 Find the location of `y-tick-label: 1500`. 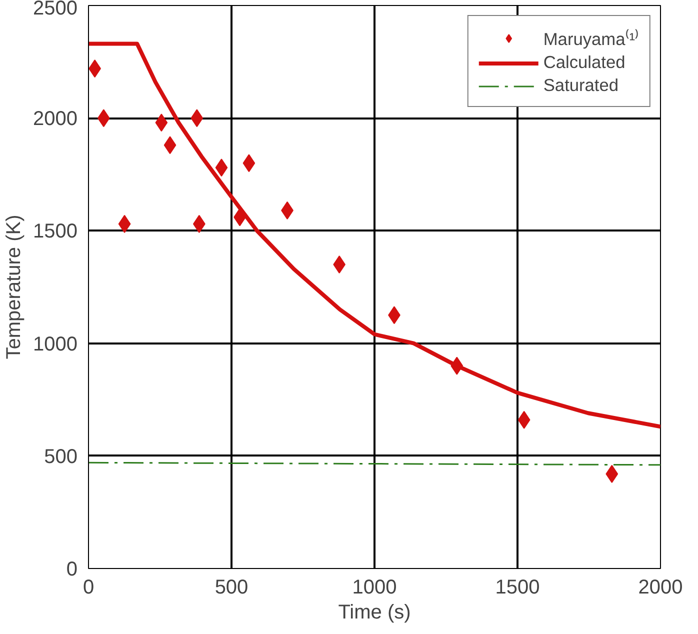

y-tick-label: 1500 is located at coordinates (55, 231).